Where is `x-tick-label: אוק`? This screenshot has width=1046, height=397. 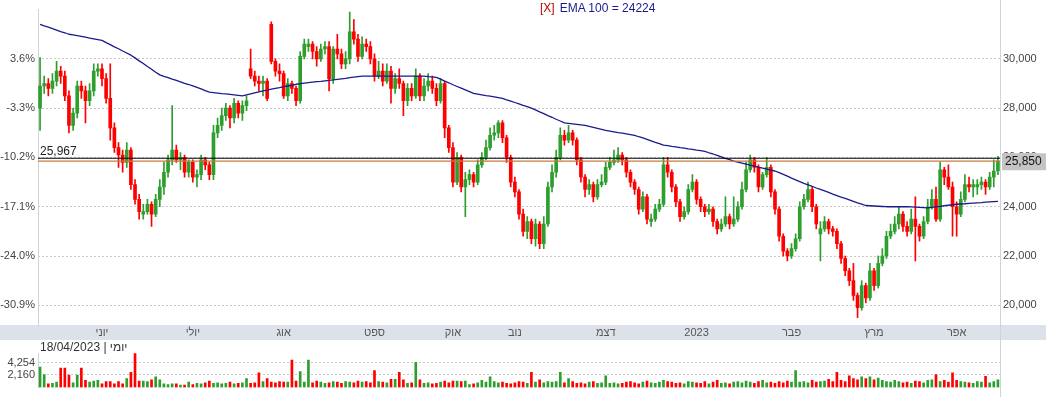
x-tick-label: אוק is located at coordinates (453, 331).